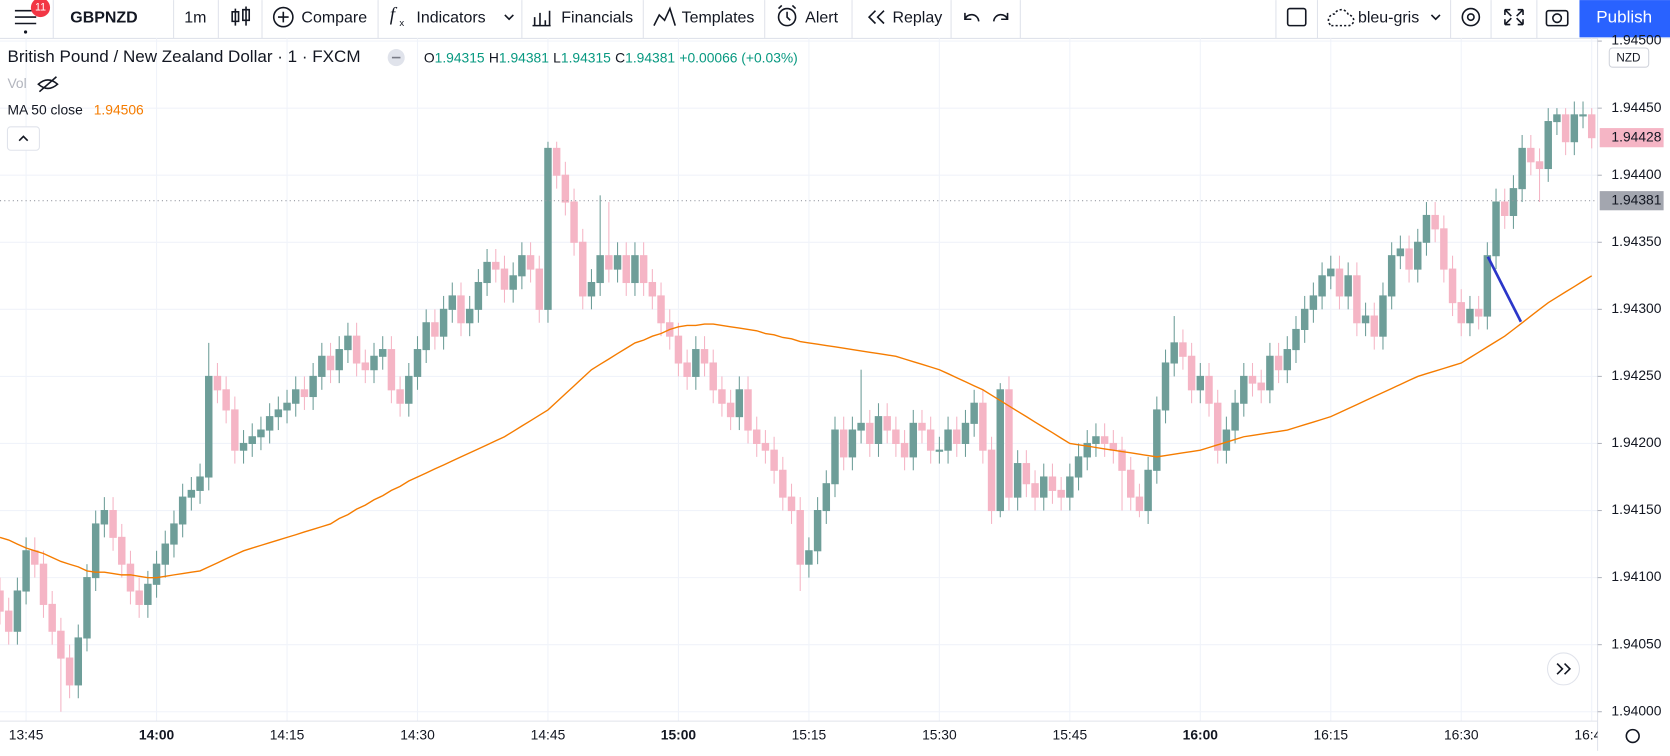  What do you see at coordinates (1000, 17) in the screenshot?
I see `redo-button` at bounding box center [1000, 17].